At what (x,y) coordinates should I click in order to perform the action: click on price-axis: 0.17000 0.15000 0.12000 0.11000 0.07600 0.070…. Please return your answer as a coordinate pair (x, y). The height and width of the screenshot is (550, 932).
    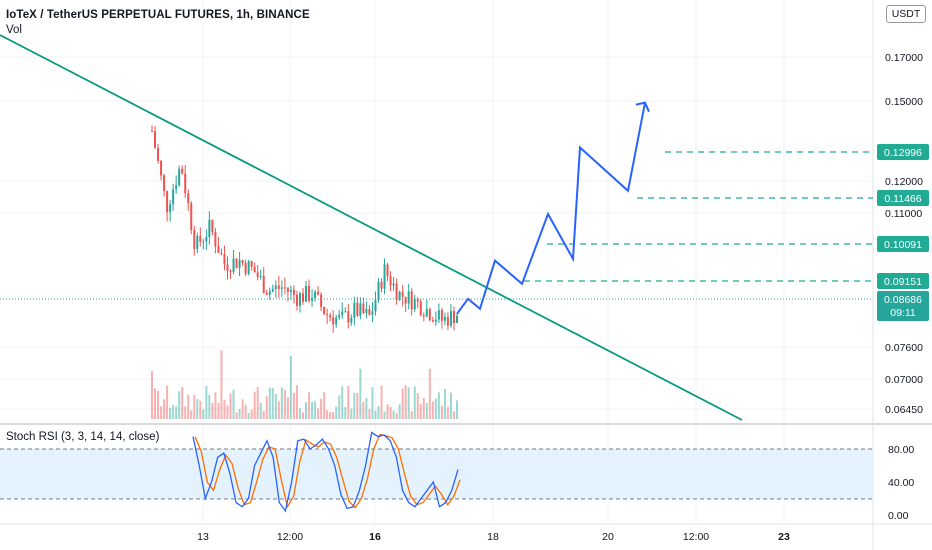
    Looking at the image, I should click on (904, 287).